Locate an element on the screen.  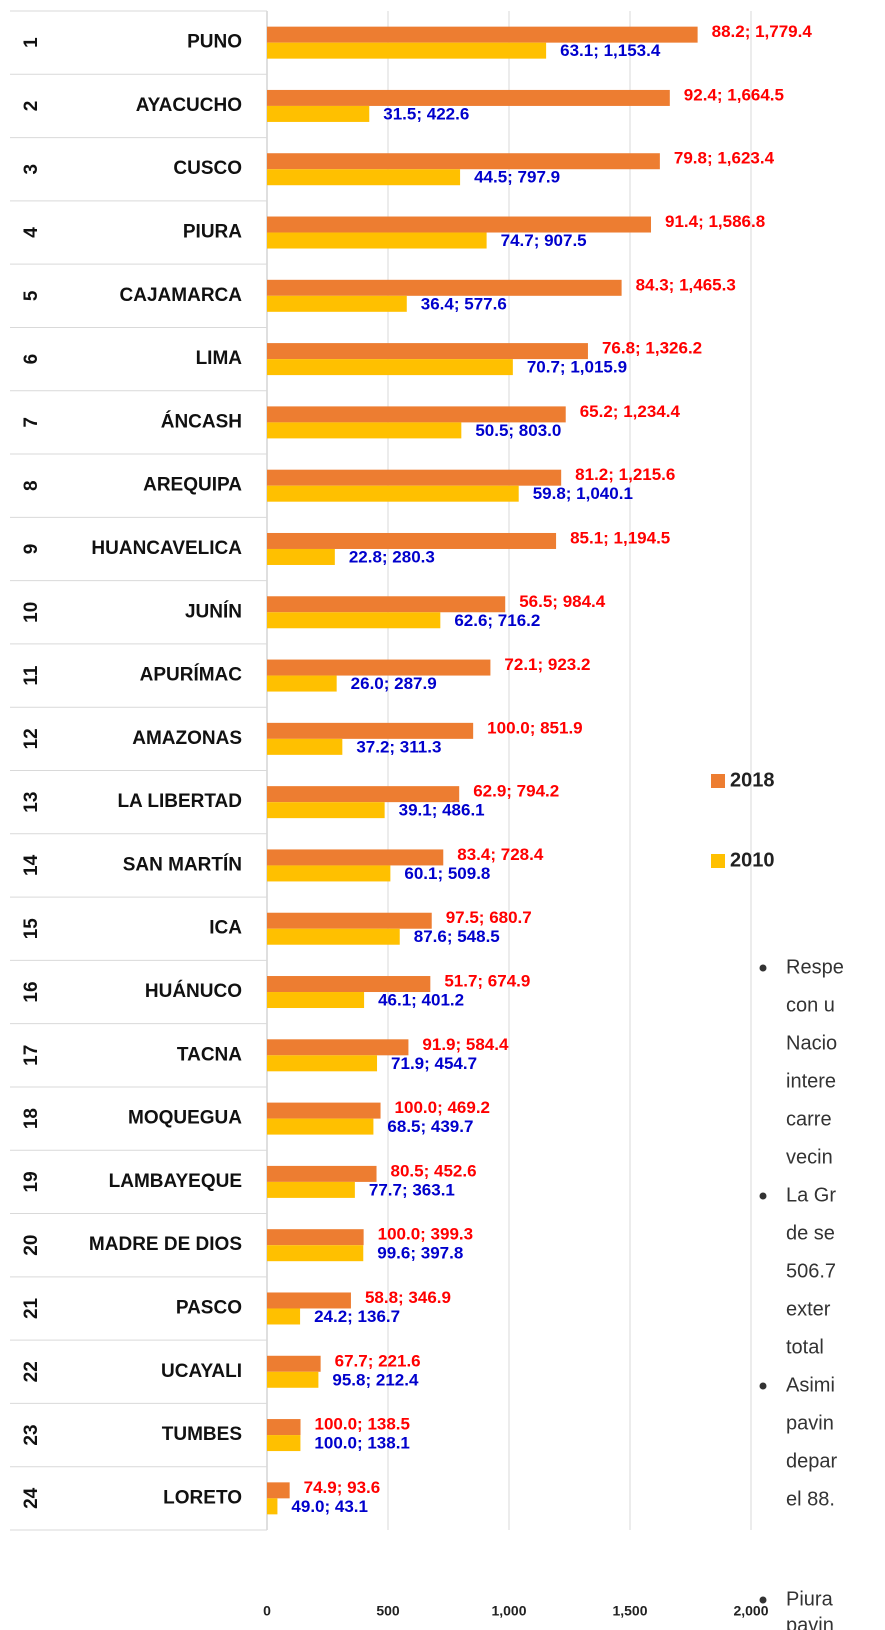
value-label: 49.0; 43.1 is located at coordinates (329, 1506).